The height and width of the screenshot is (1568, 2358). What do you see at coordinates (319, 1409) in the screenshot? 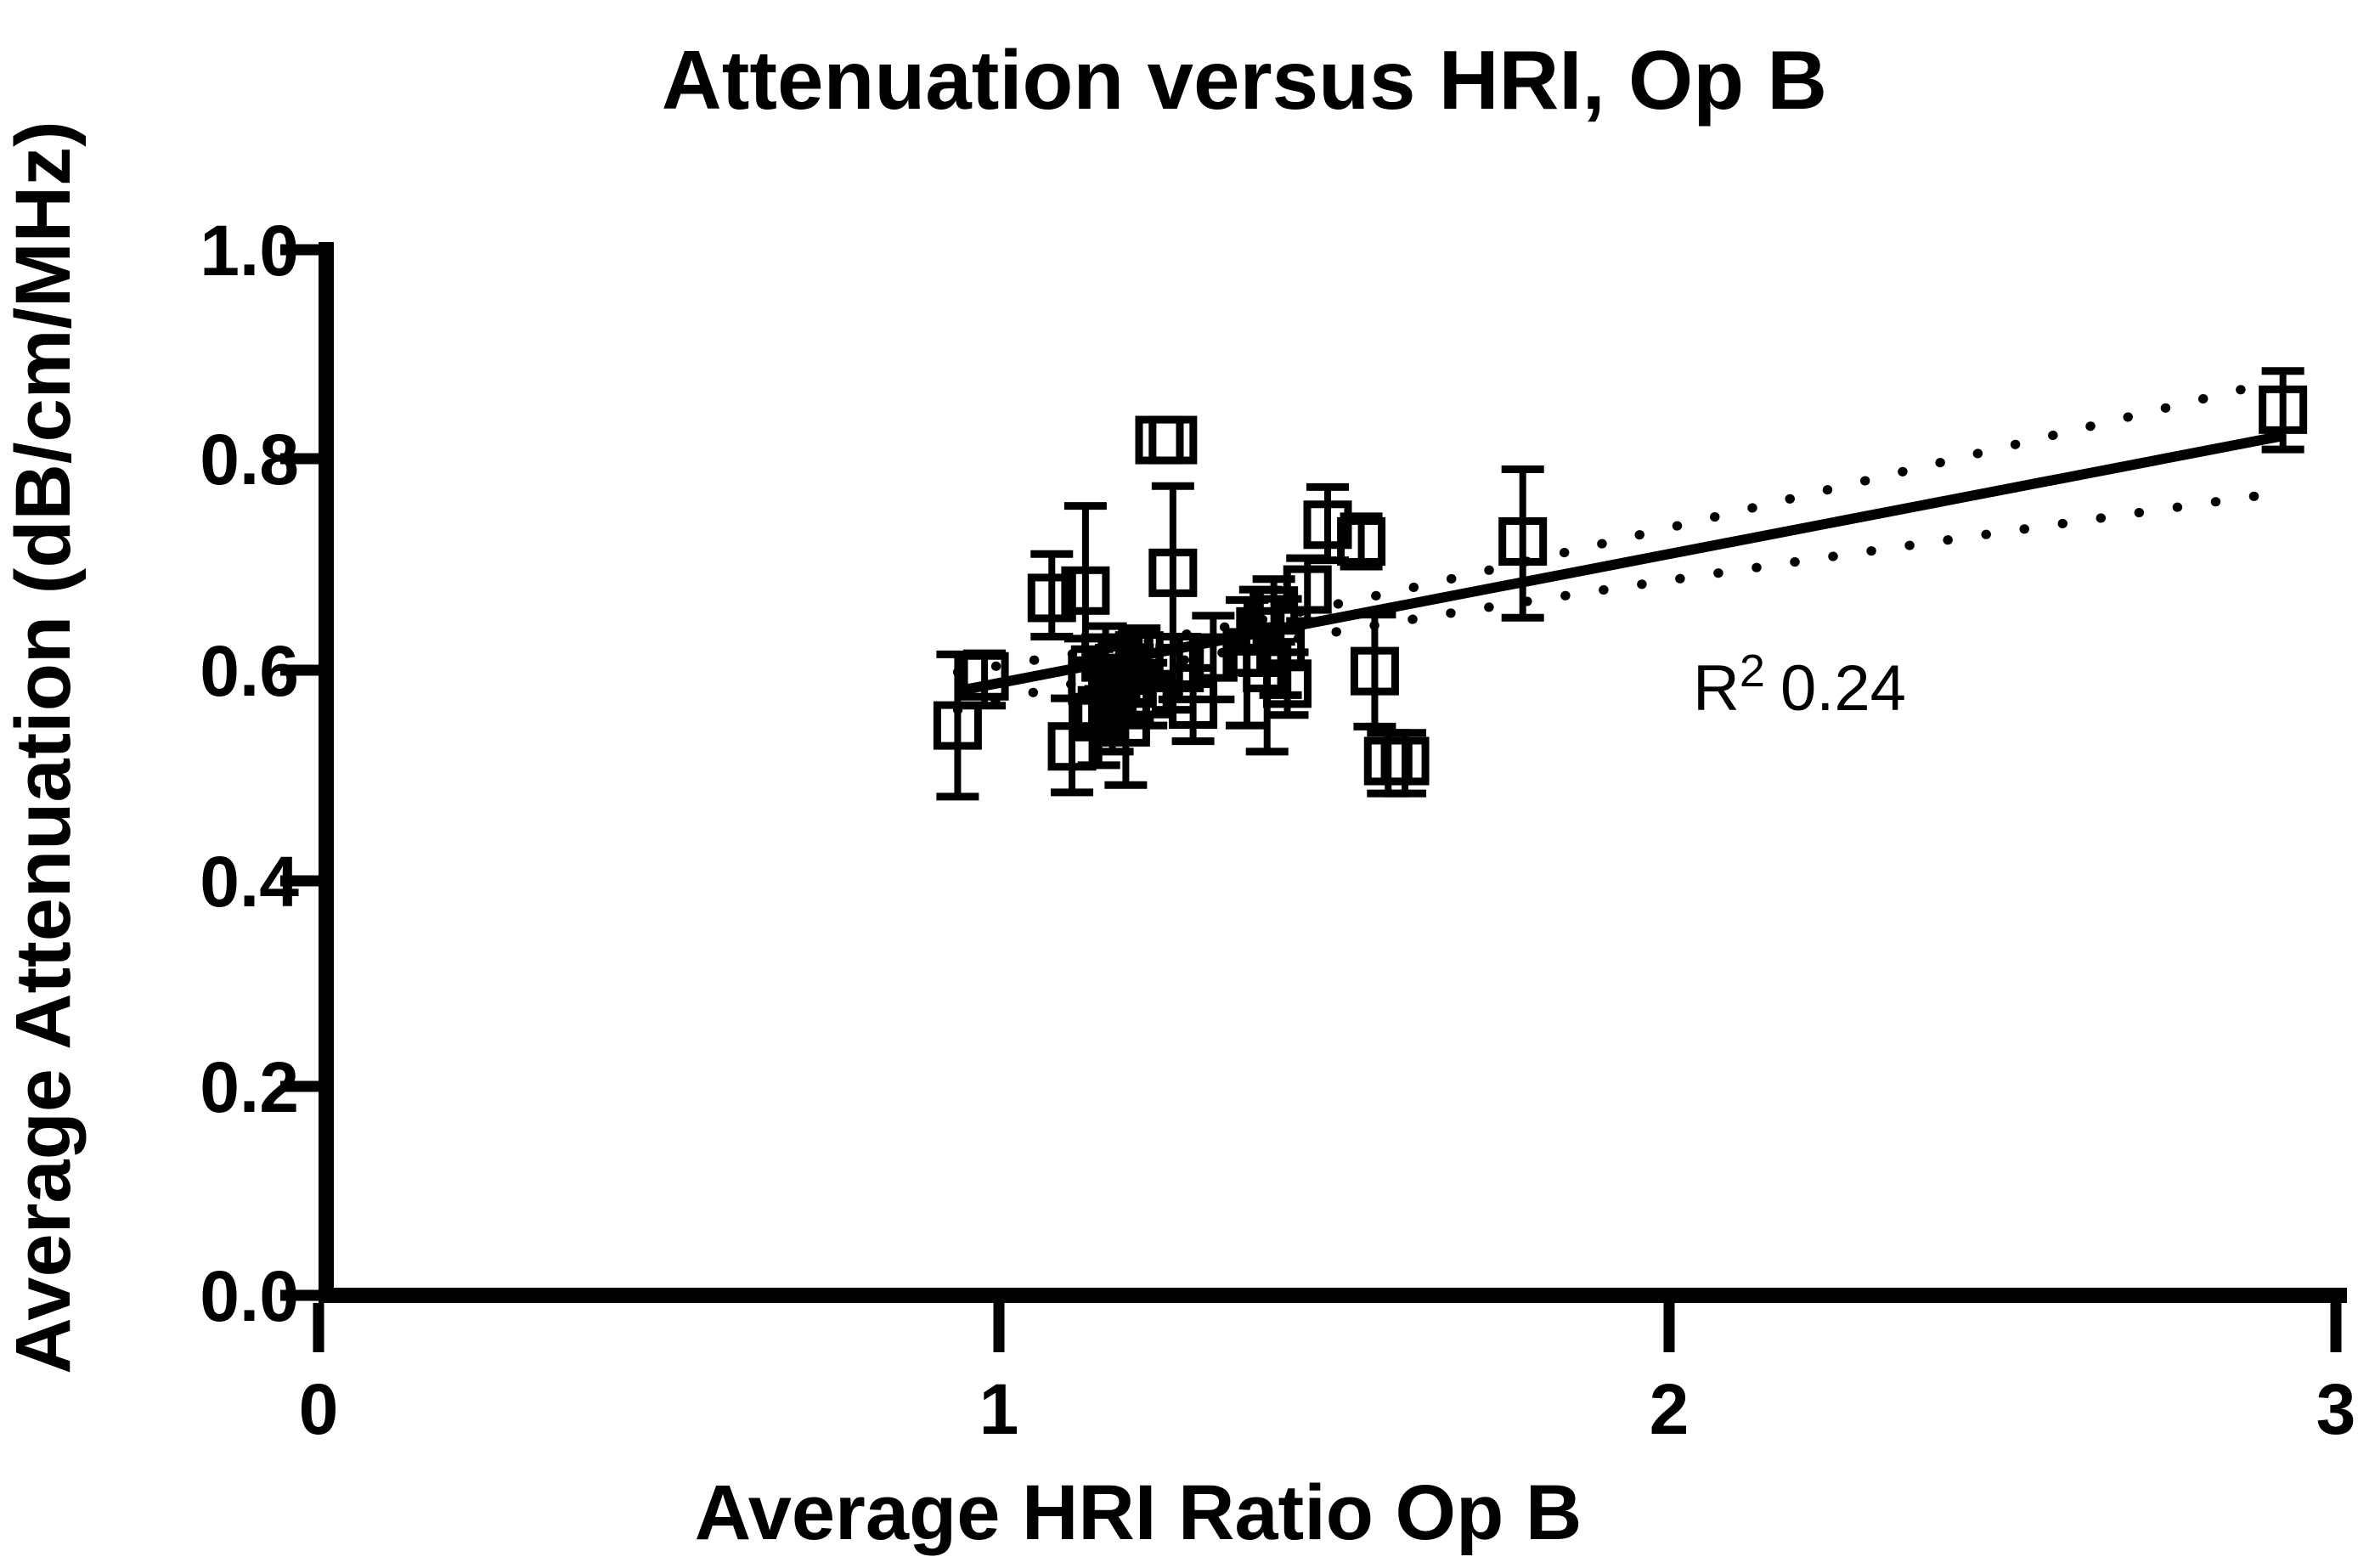
I see `x-tick-label: 0` at bounding box center [319, 1409].